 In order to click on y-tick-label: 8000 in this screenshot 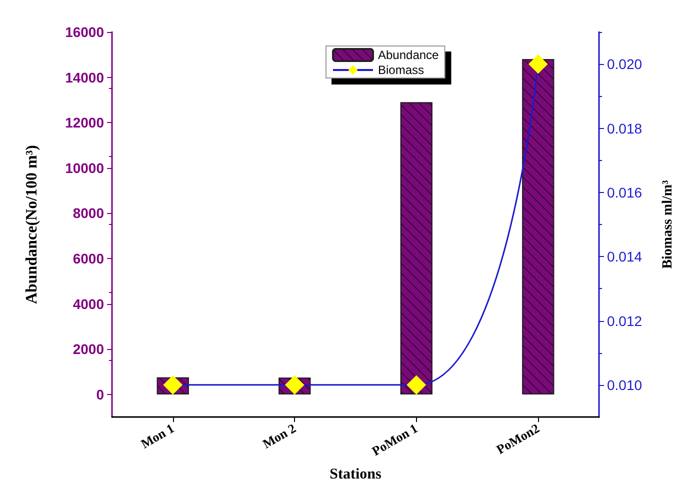, I will do `click(88, 213)`.